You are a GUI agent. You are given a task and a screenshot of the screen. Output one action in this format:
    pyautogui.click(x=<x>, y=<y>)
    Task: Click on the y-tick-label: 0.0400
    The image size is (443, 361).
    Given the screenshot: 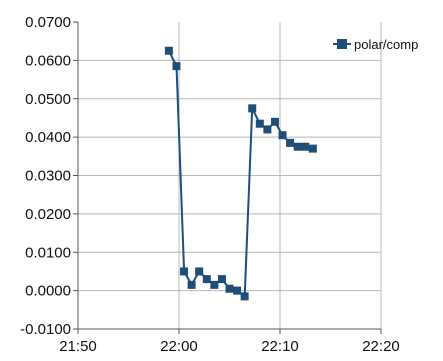 What is the action you would take?
    pyautogui.click(x=48, y=137)
    